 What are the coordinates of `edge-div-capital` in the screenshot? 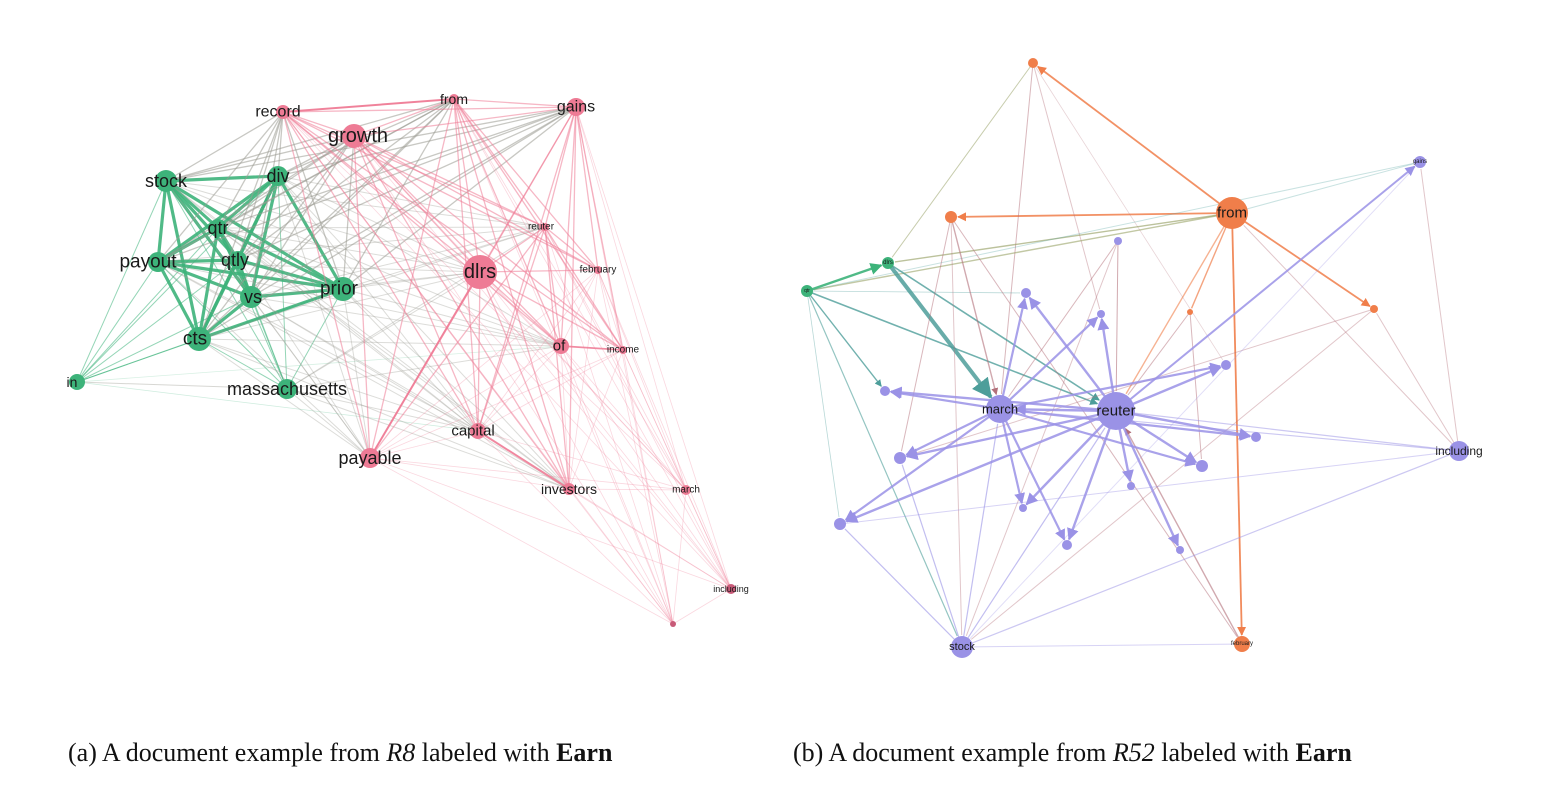 It's located at (378, 303).